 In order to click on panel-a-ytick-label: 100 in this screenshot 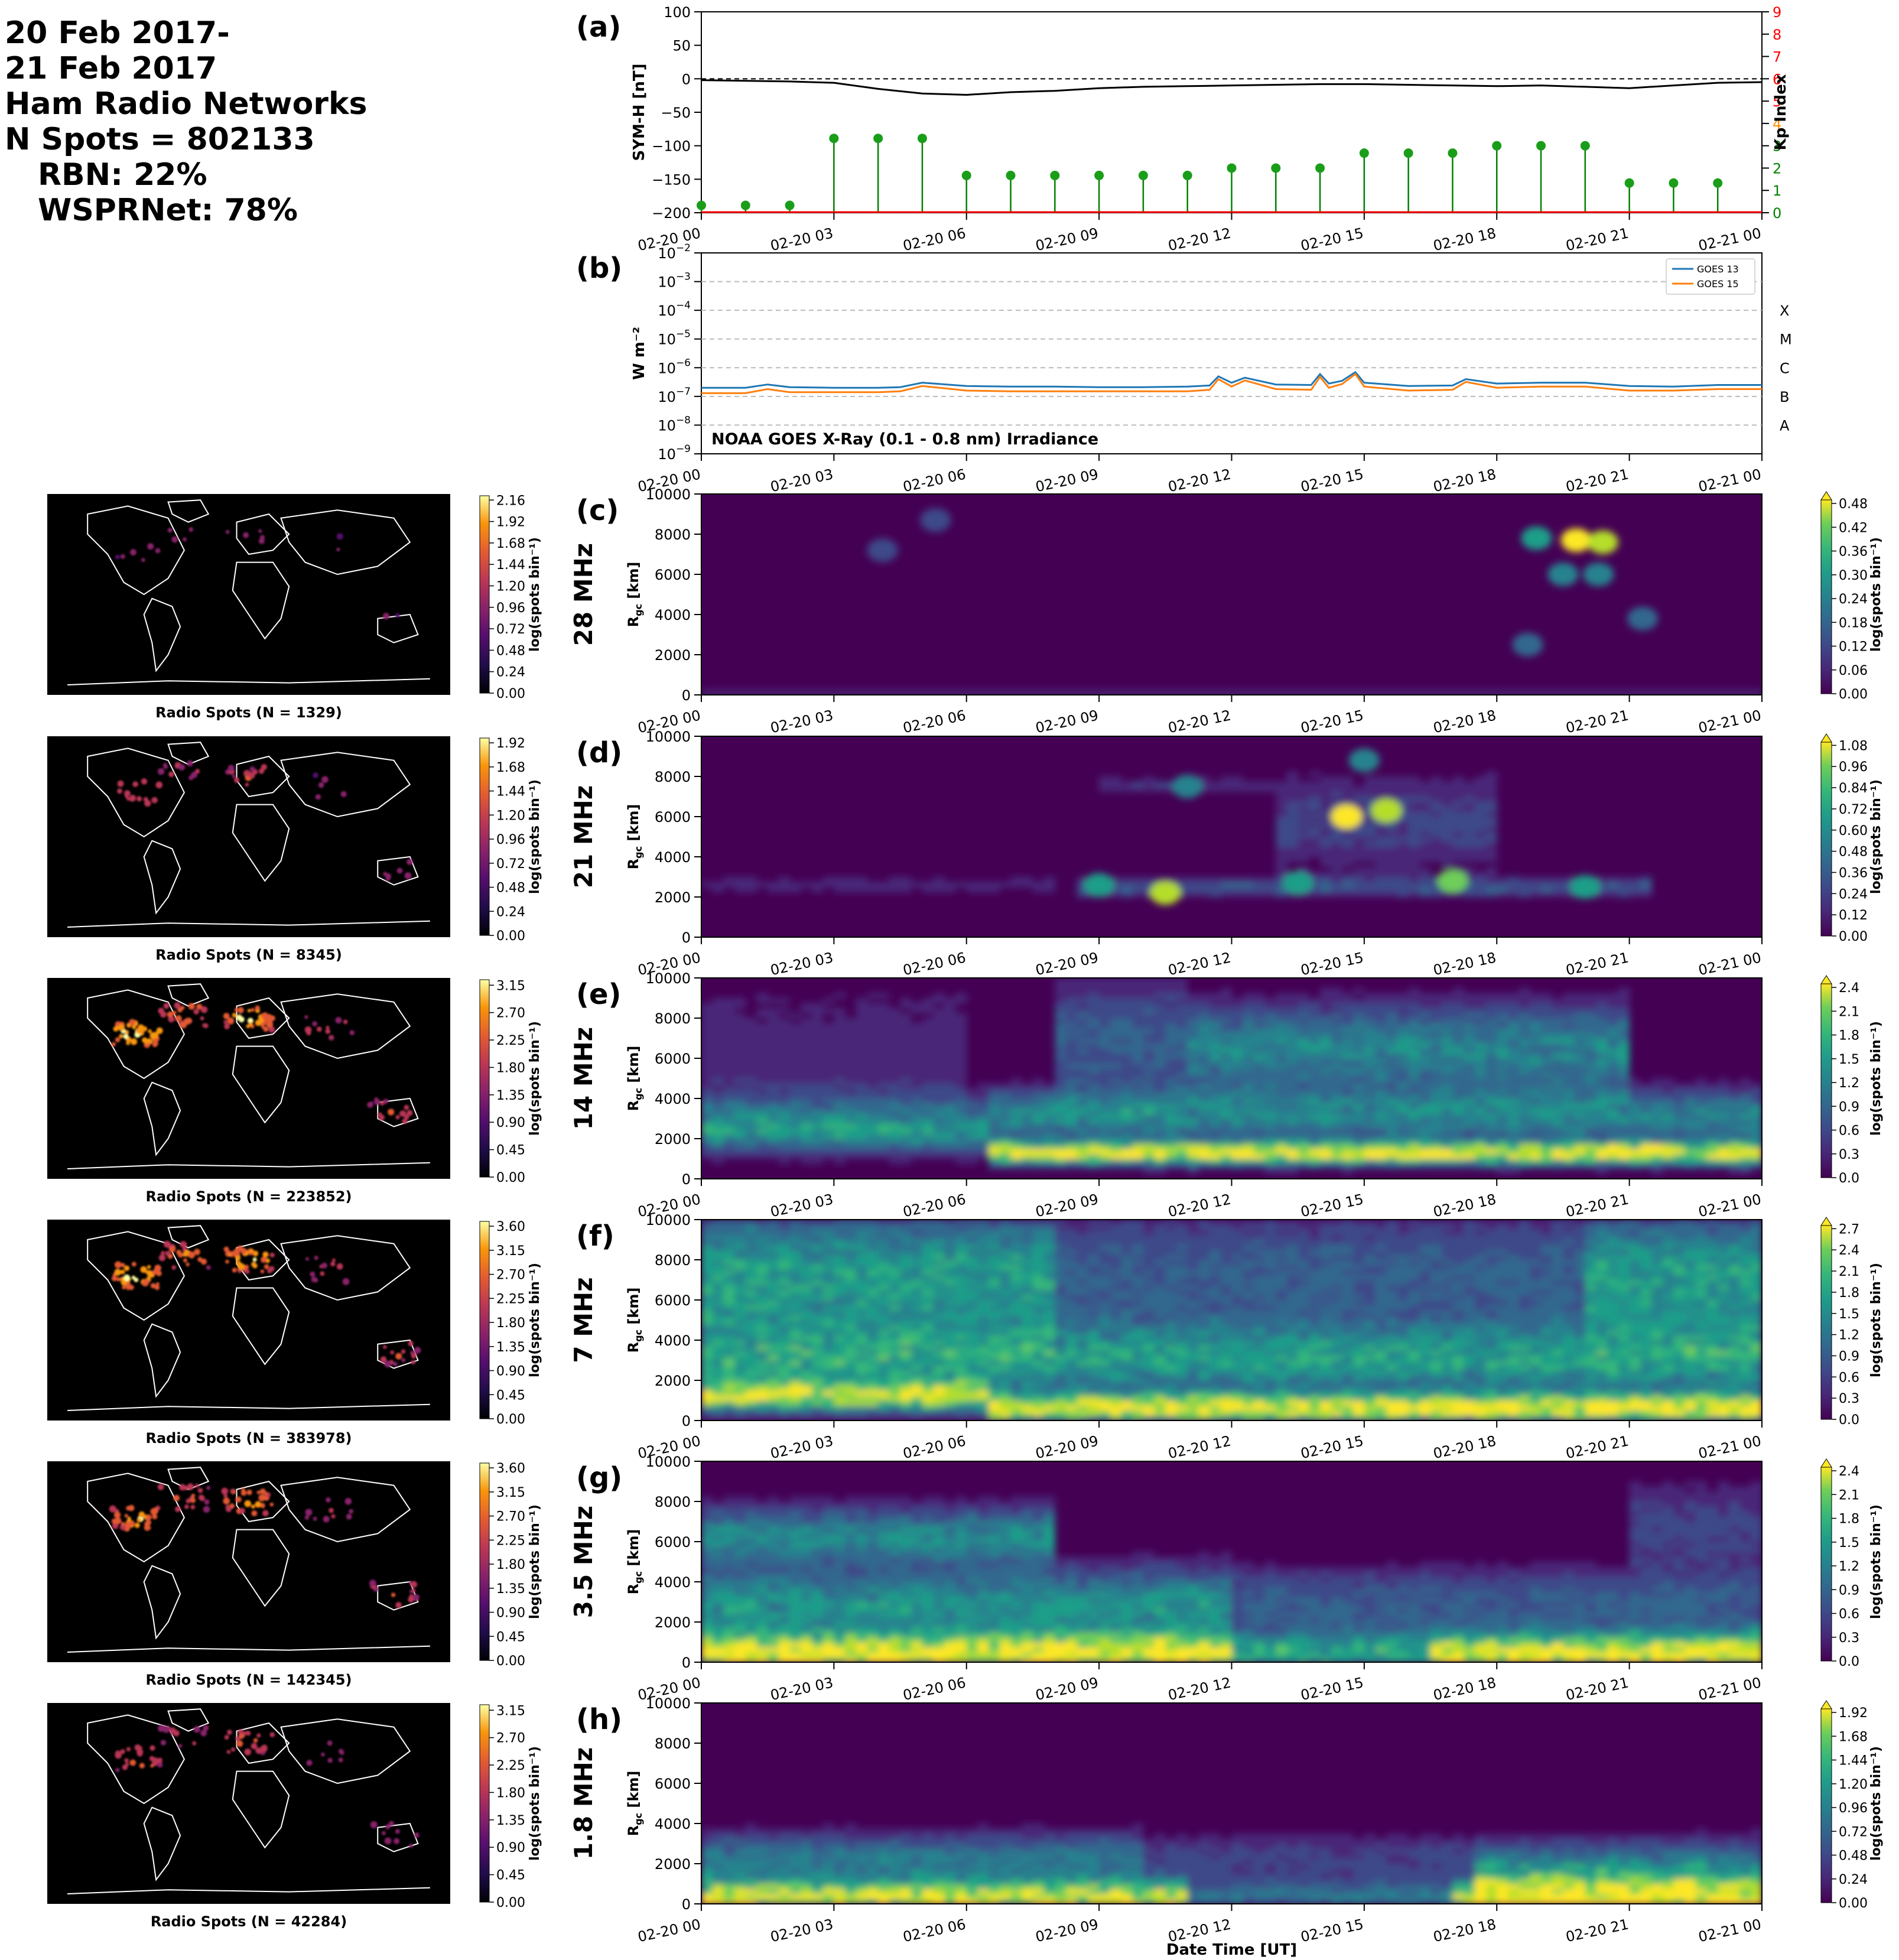, I will do `click(677, 12)`.